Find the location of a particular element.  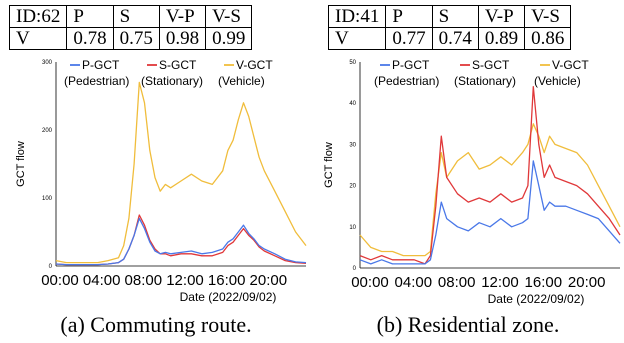

correlation-table: ID:62 P S V-P V-S V 0.78 0.75 0.98 0.99 is located at coordinates (130, 27).